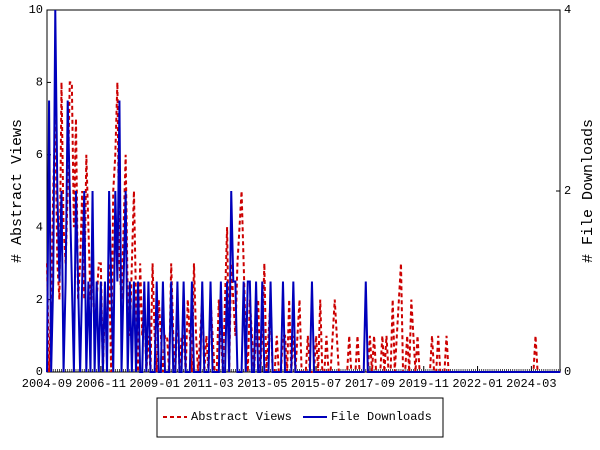 The height and width of the screenshot is (450, 600). What do you see at coordinates (370, 384) in the screenshot?
I see `x-tick-label: 2017-09` at bounding box center [370, 384].